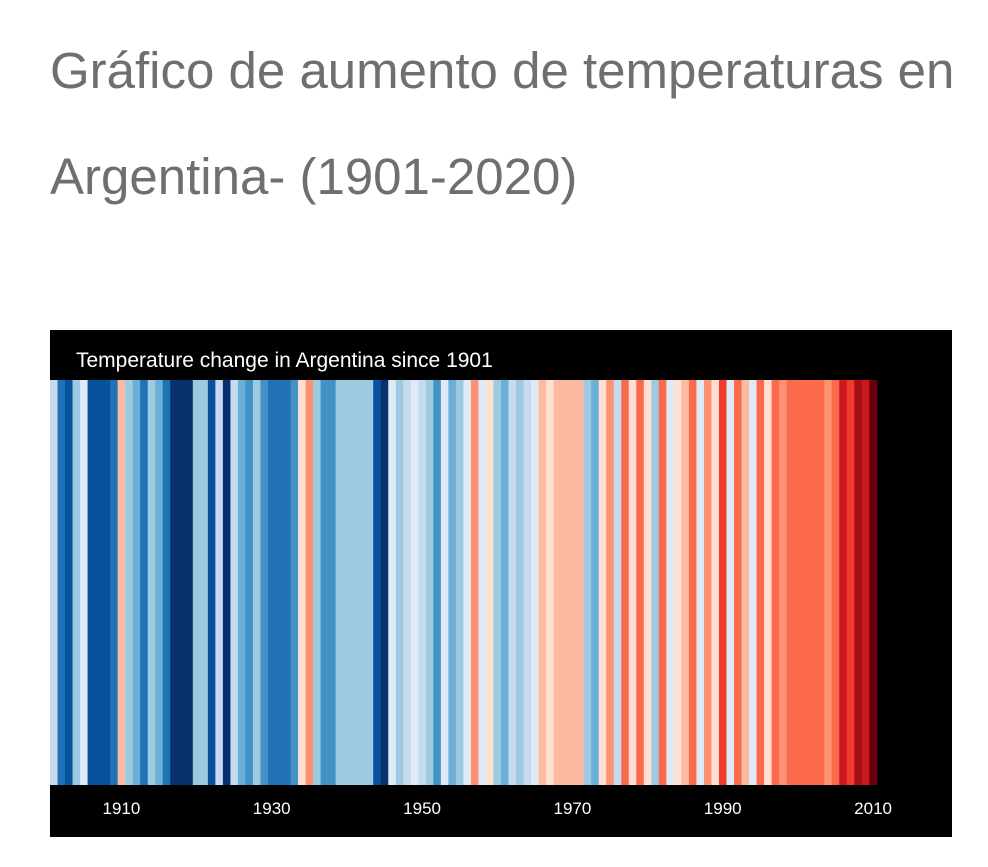  Describe the element at coordinates (377, 582) in the screenshot. I see `stripe-1944` at that location.